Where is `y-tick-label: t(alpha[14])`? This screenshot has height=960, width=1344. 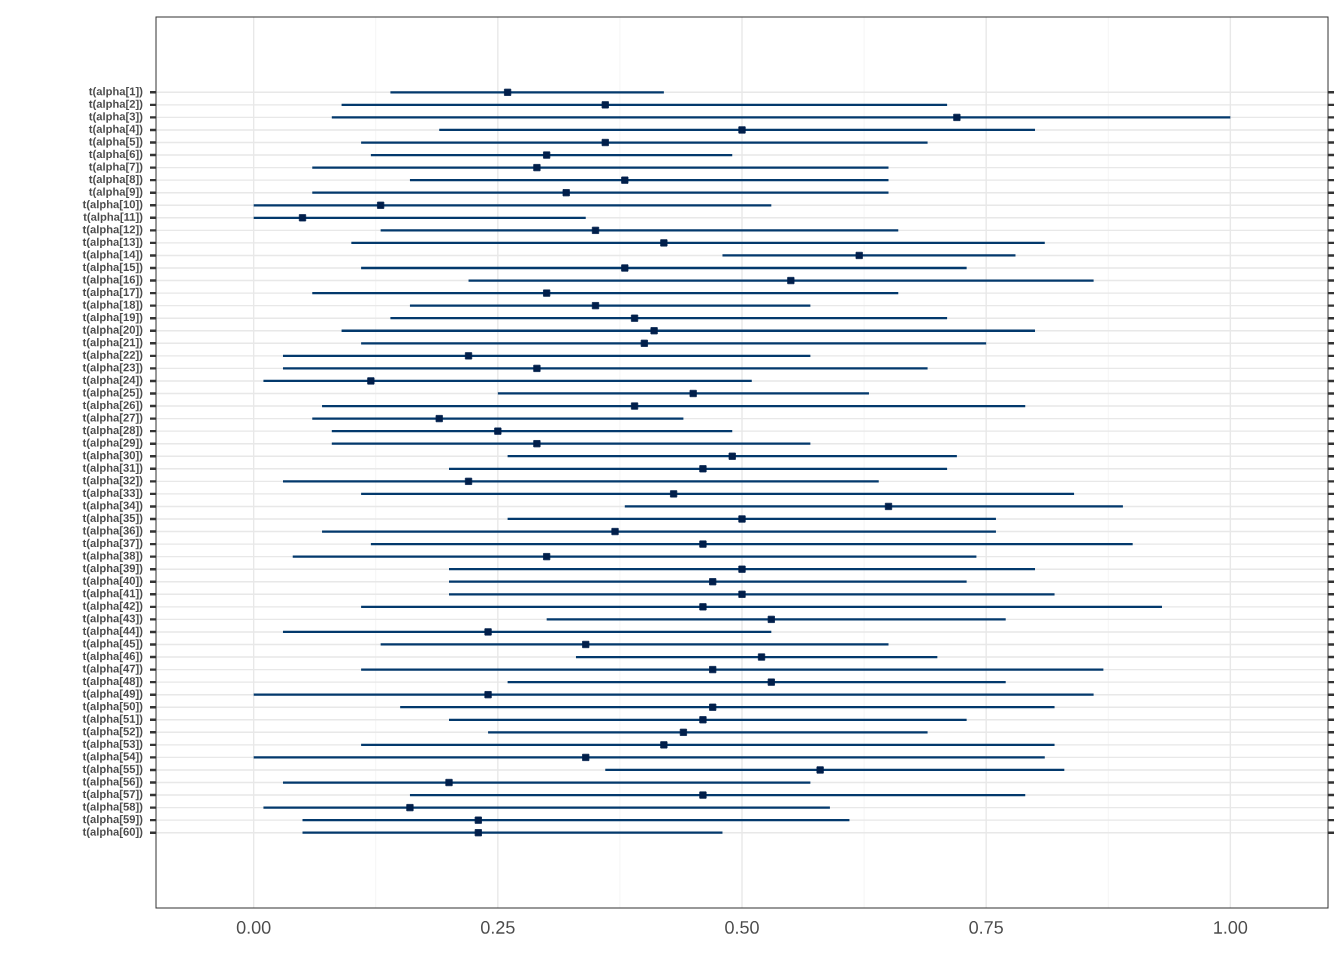 y-tick-label: t(alpha[14]) is located at coordinates (112, 255).